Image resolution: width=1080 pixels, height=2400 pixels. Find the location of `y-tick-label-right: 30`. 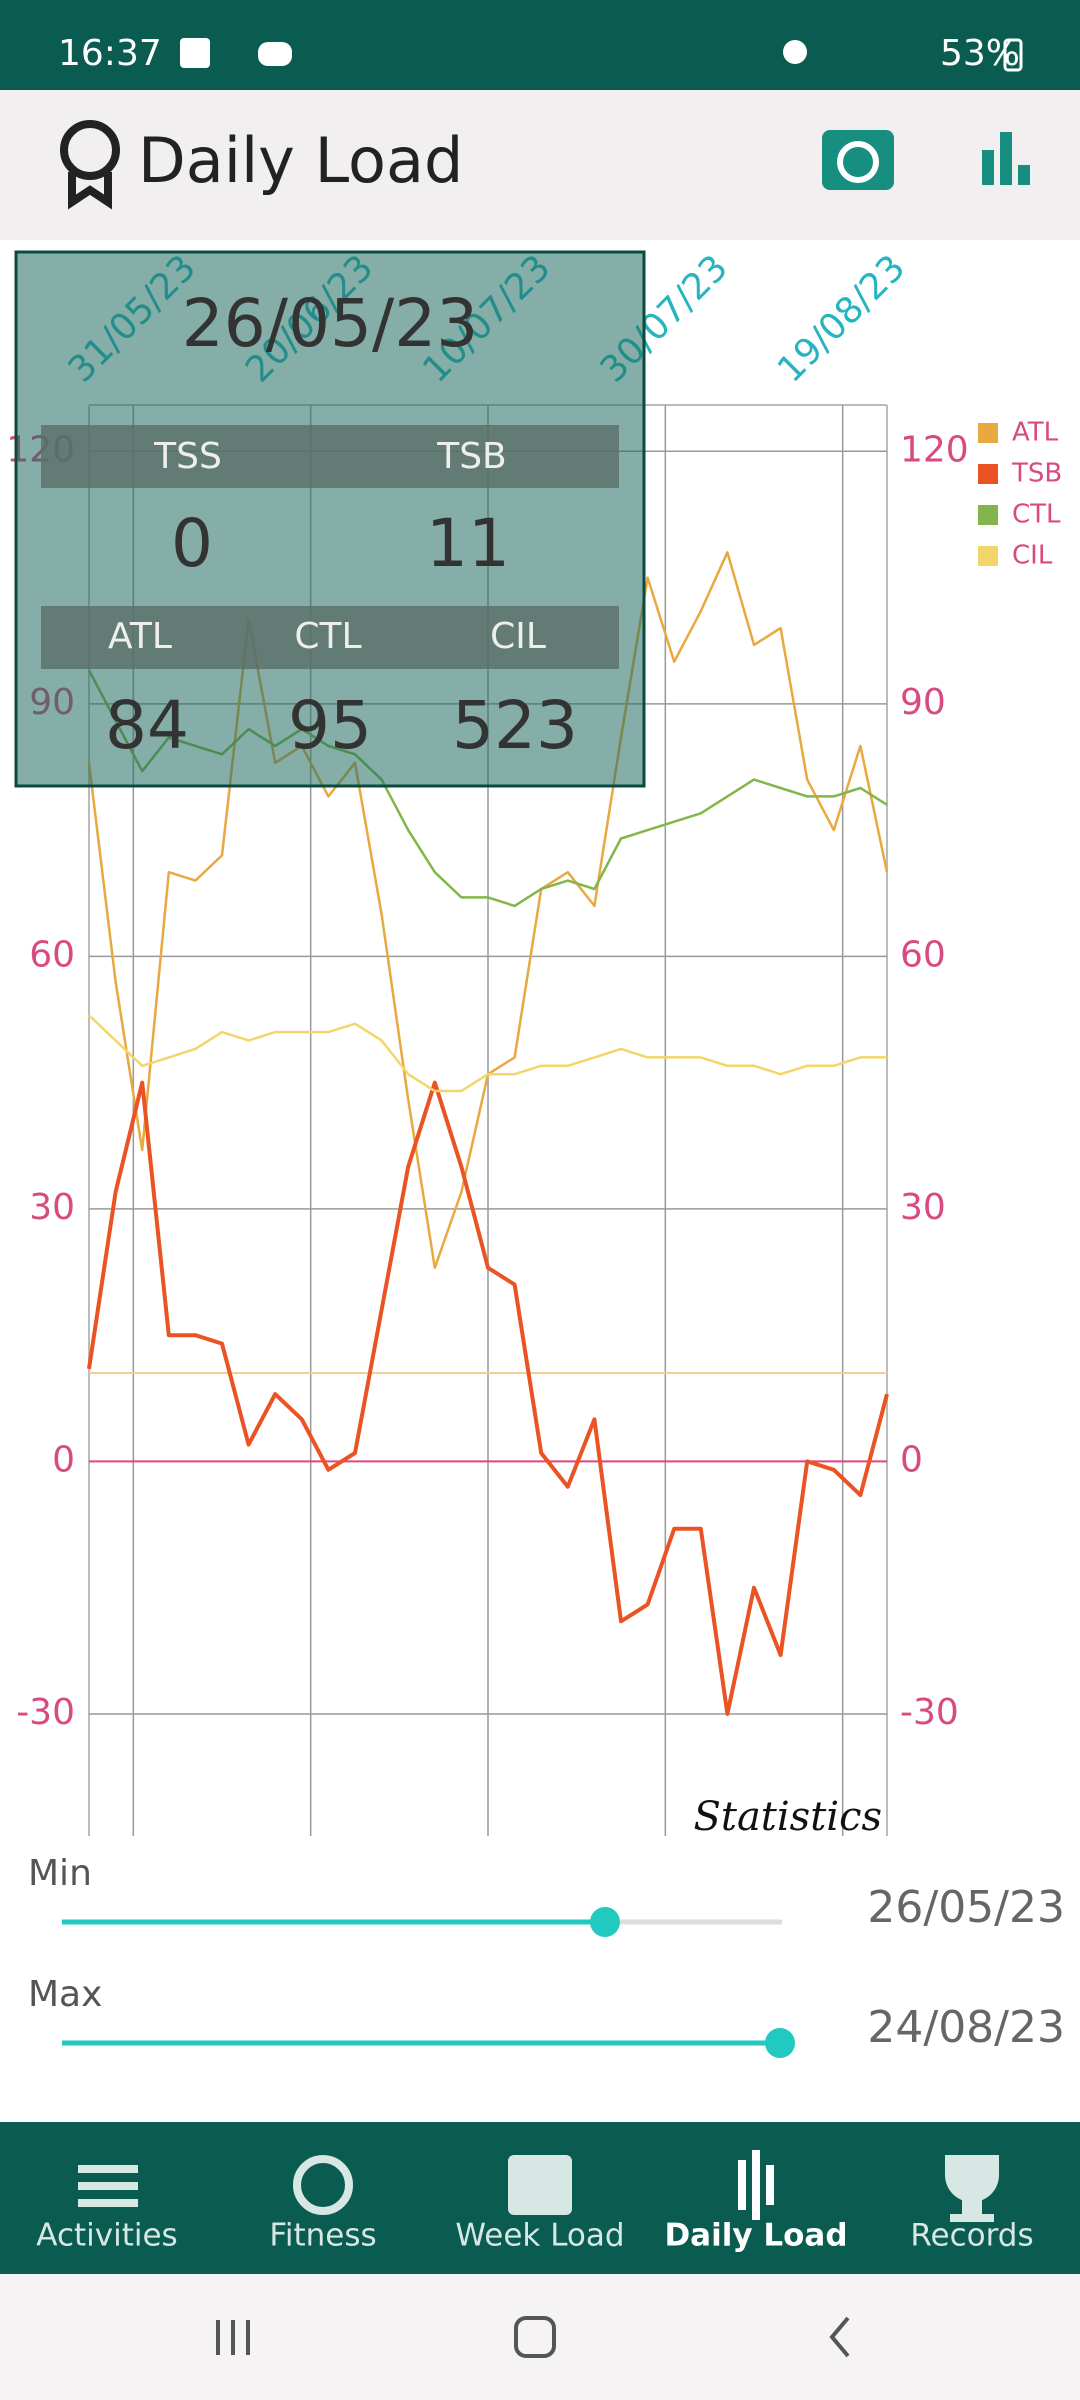

y-tick-label-right: 30 is located at coordinates (923, 1207).